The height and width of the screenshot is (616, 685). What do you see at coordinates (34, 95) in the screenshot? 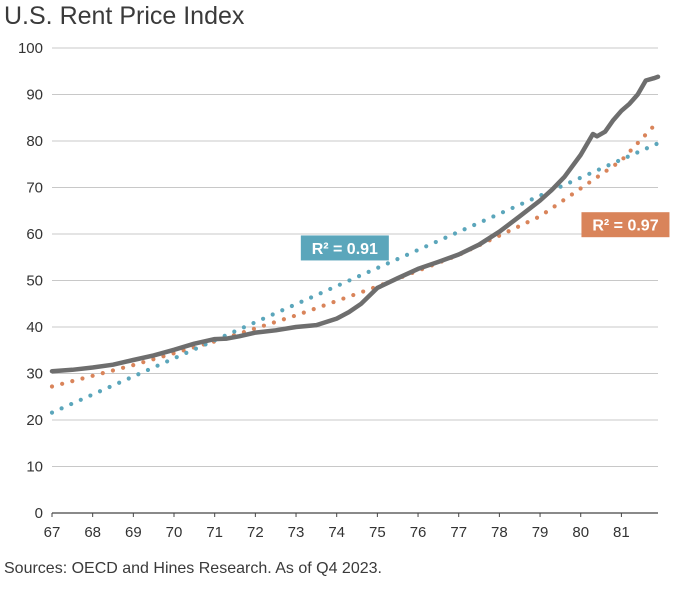
I see `y-tick-label: 90` at bounding box center [34, 95].